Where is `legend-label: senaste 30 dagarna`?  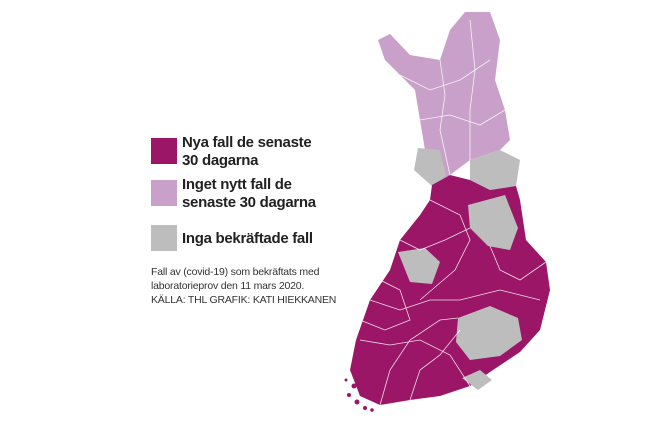 legend-label: senaste 30 dagarna is located at coordinates (249, 202).